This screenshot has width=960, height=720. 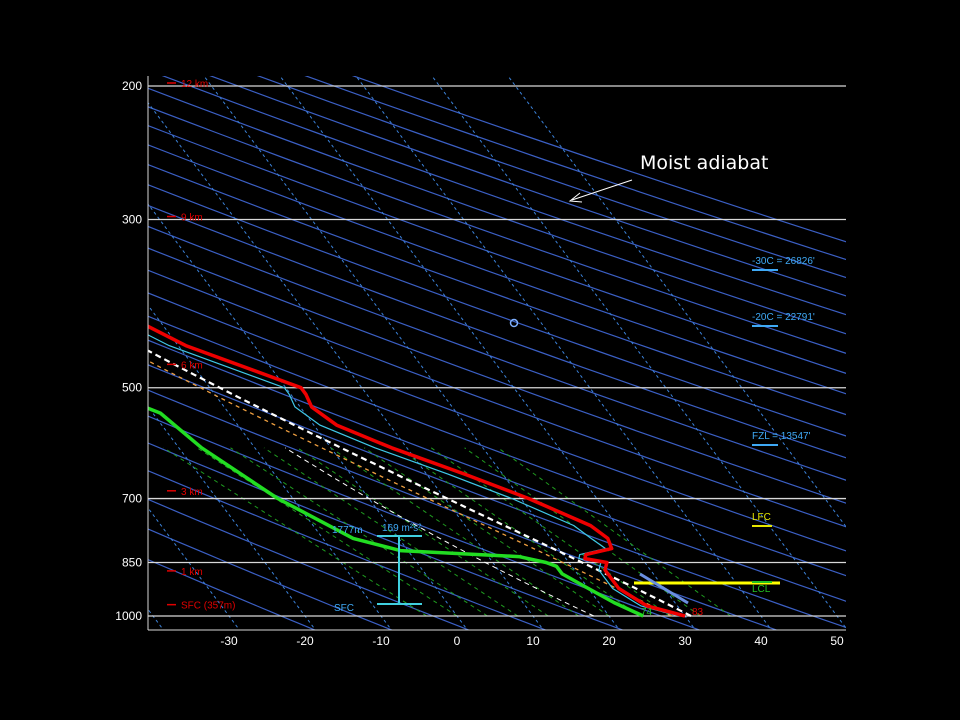 I want to click on lfc-label: LFC, so click(x=761, y=517).